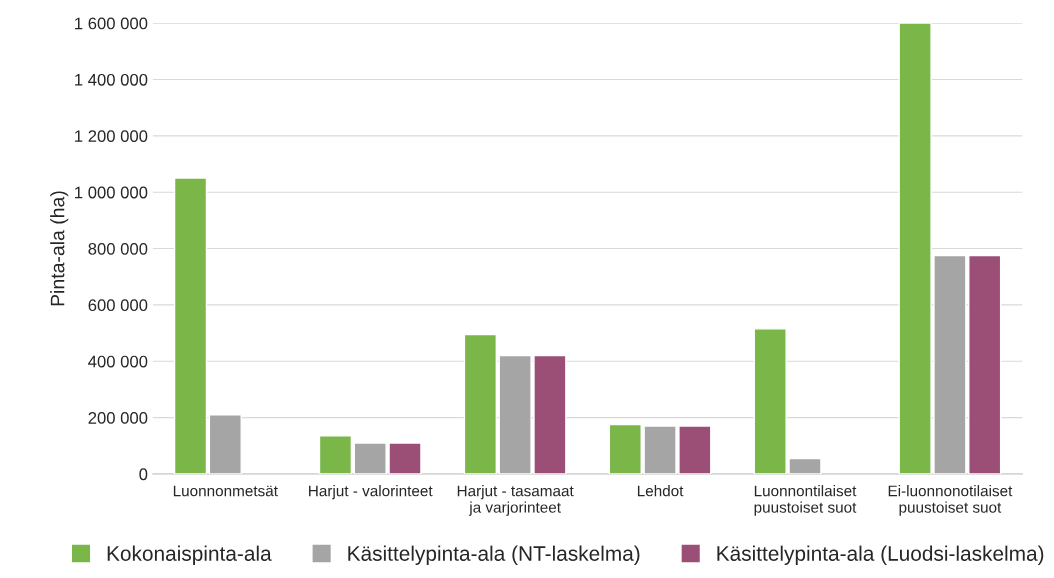 This screenshot has height=578, width=1054. What do you see at coordinates (118, 305) in the screenshot?
I see `y-tick-label: 600 000` at bounding box center [118, 305].